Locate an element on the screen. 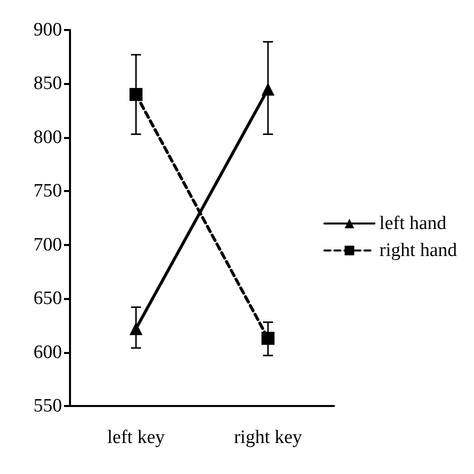 This screenshot has width=474, height=474. y-tick-label: 650 is located at coordinates (48, 299).